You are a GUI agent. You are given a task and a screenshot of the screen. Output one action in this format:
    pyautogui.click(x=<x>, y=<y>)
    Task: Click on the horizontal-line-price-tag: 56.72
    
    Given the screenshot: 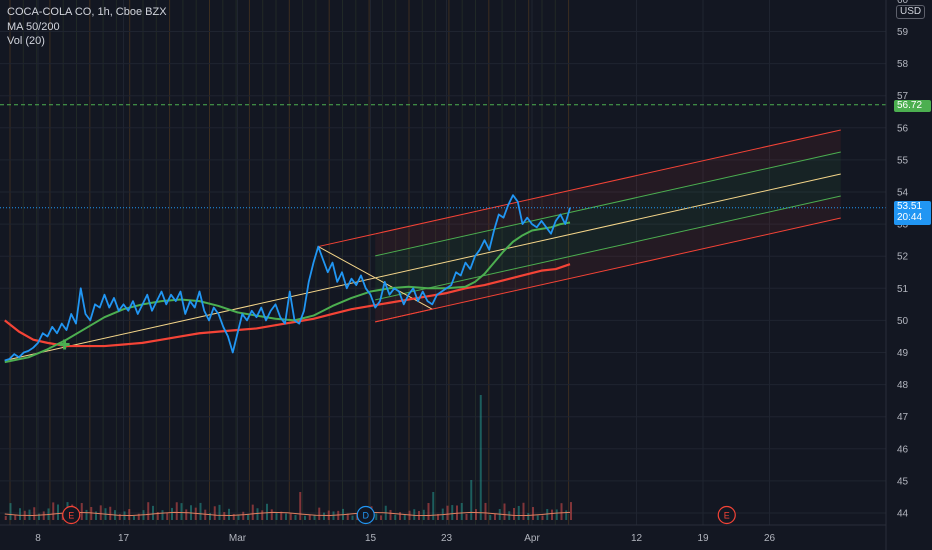 What is the action you would take?
    pyautogui.click(x=912, y=106)
    